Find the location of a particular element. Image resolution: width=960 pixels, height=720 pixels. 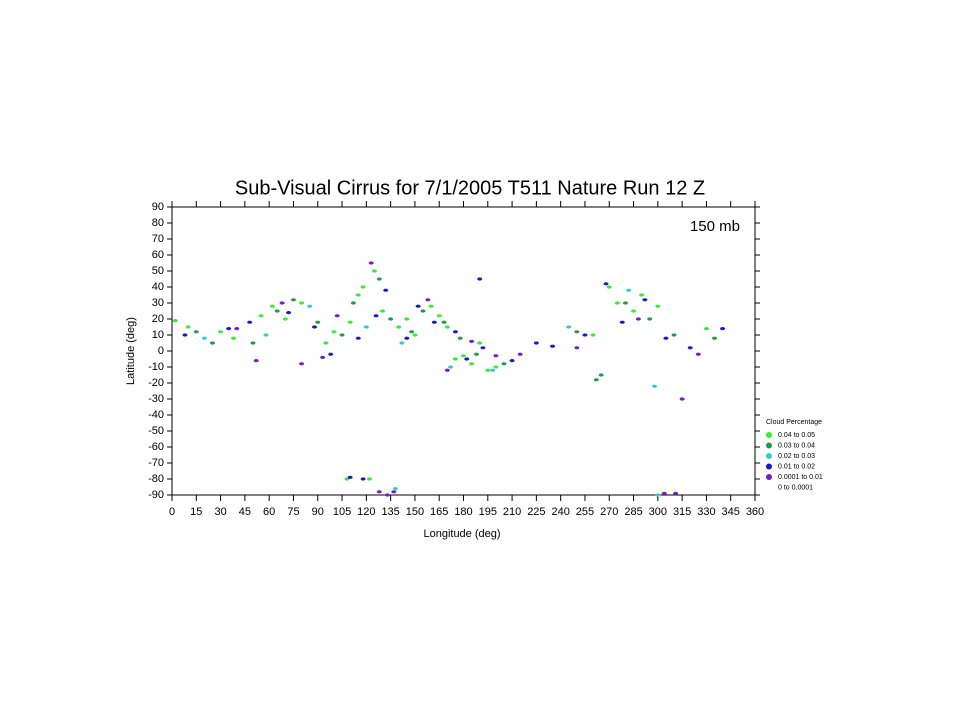

x-tick-label: 270 is located at coordinates (609, 512).